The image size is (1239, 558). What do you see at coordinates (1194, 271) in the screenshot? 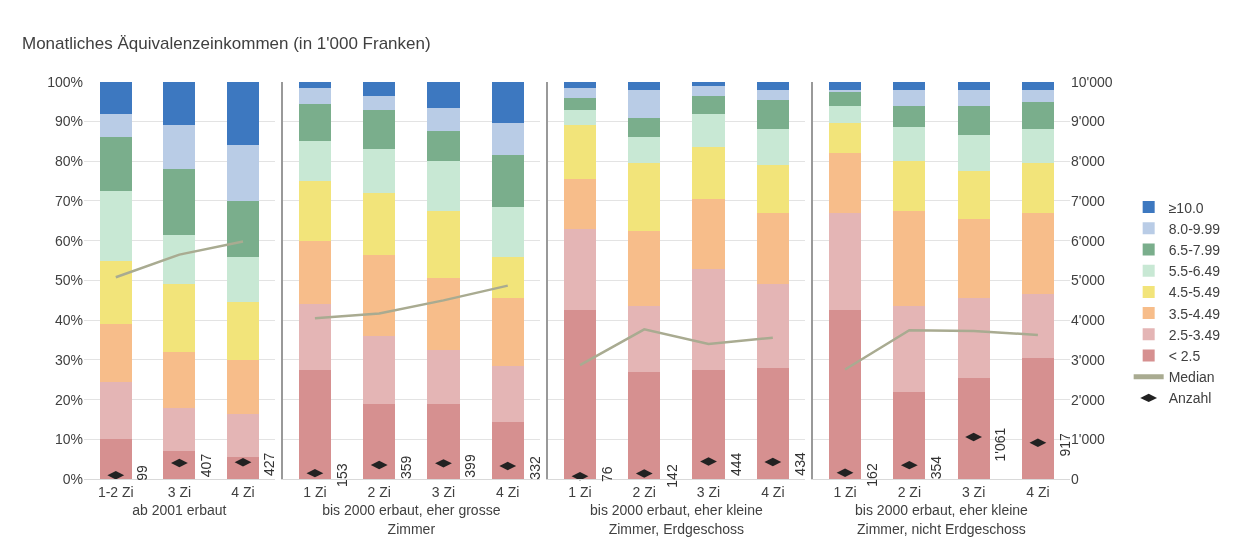
I see `legend-label: 5.5-6.49` at bounding box center [1194, 271].